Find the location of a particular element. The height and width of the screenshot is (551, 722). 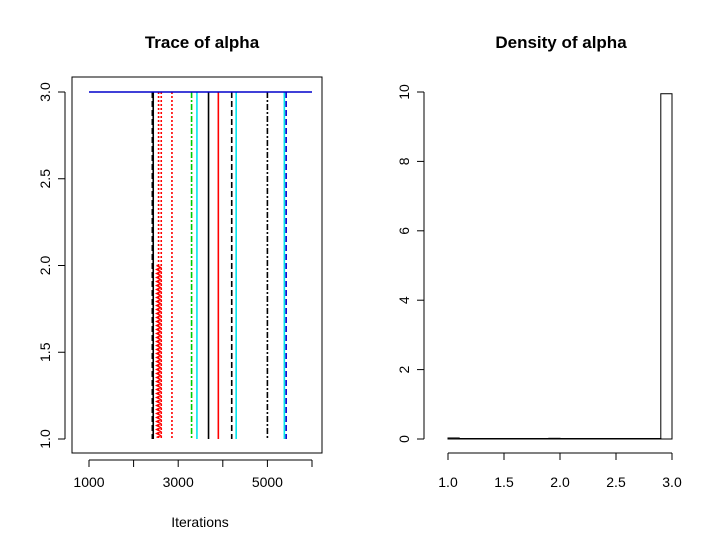

trace-y-tick-label: 2.5 is located at coordinates (45, 179).